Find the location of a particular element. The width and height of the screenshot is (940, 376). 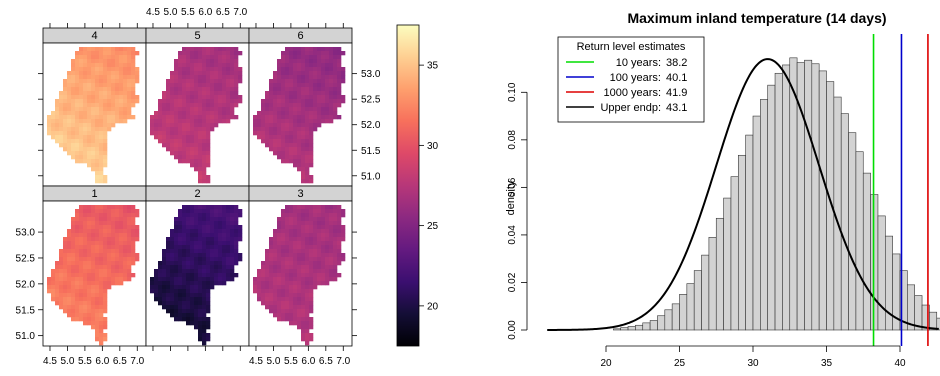

x-tick-label: 35 is located at coordinates (827, 363).